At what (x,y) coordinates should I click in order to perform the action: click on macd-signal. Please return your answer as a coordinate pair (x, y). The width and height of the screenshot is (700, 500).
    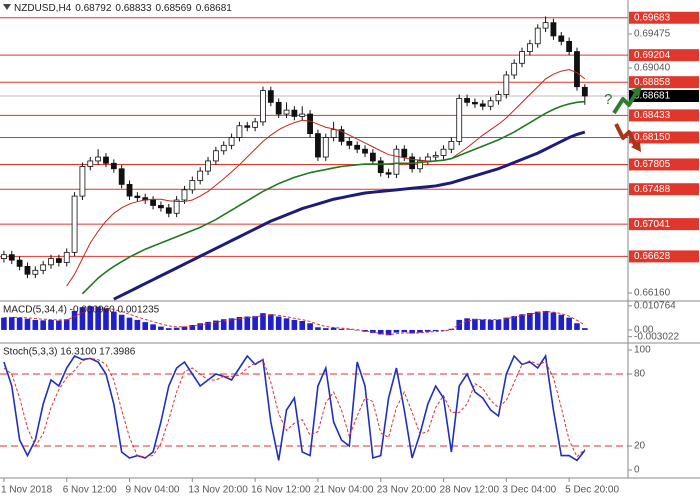
    Looking at the image, I should click on (294, 321).